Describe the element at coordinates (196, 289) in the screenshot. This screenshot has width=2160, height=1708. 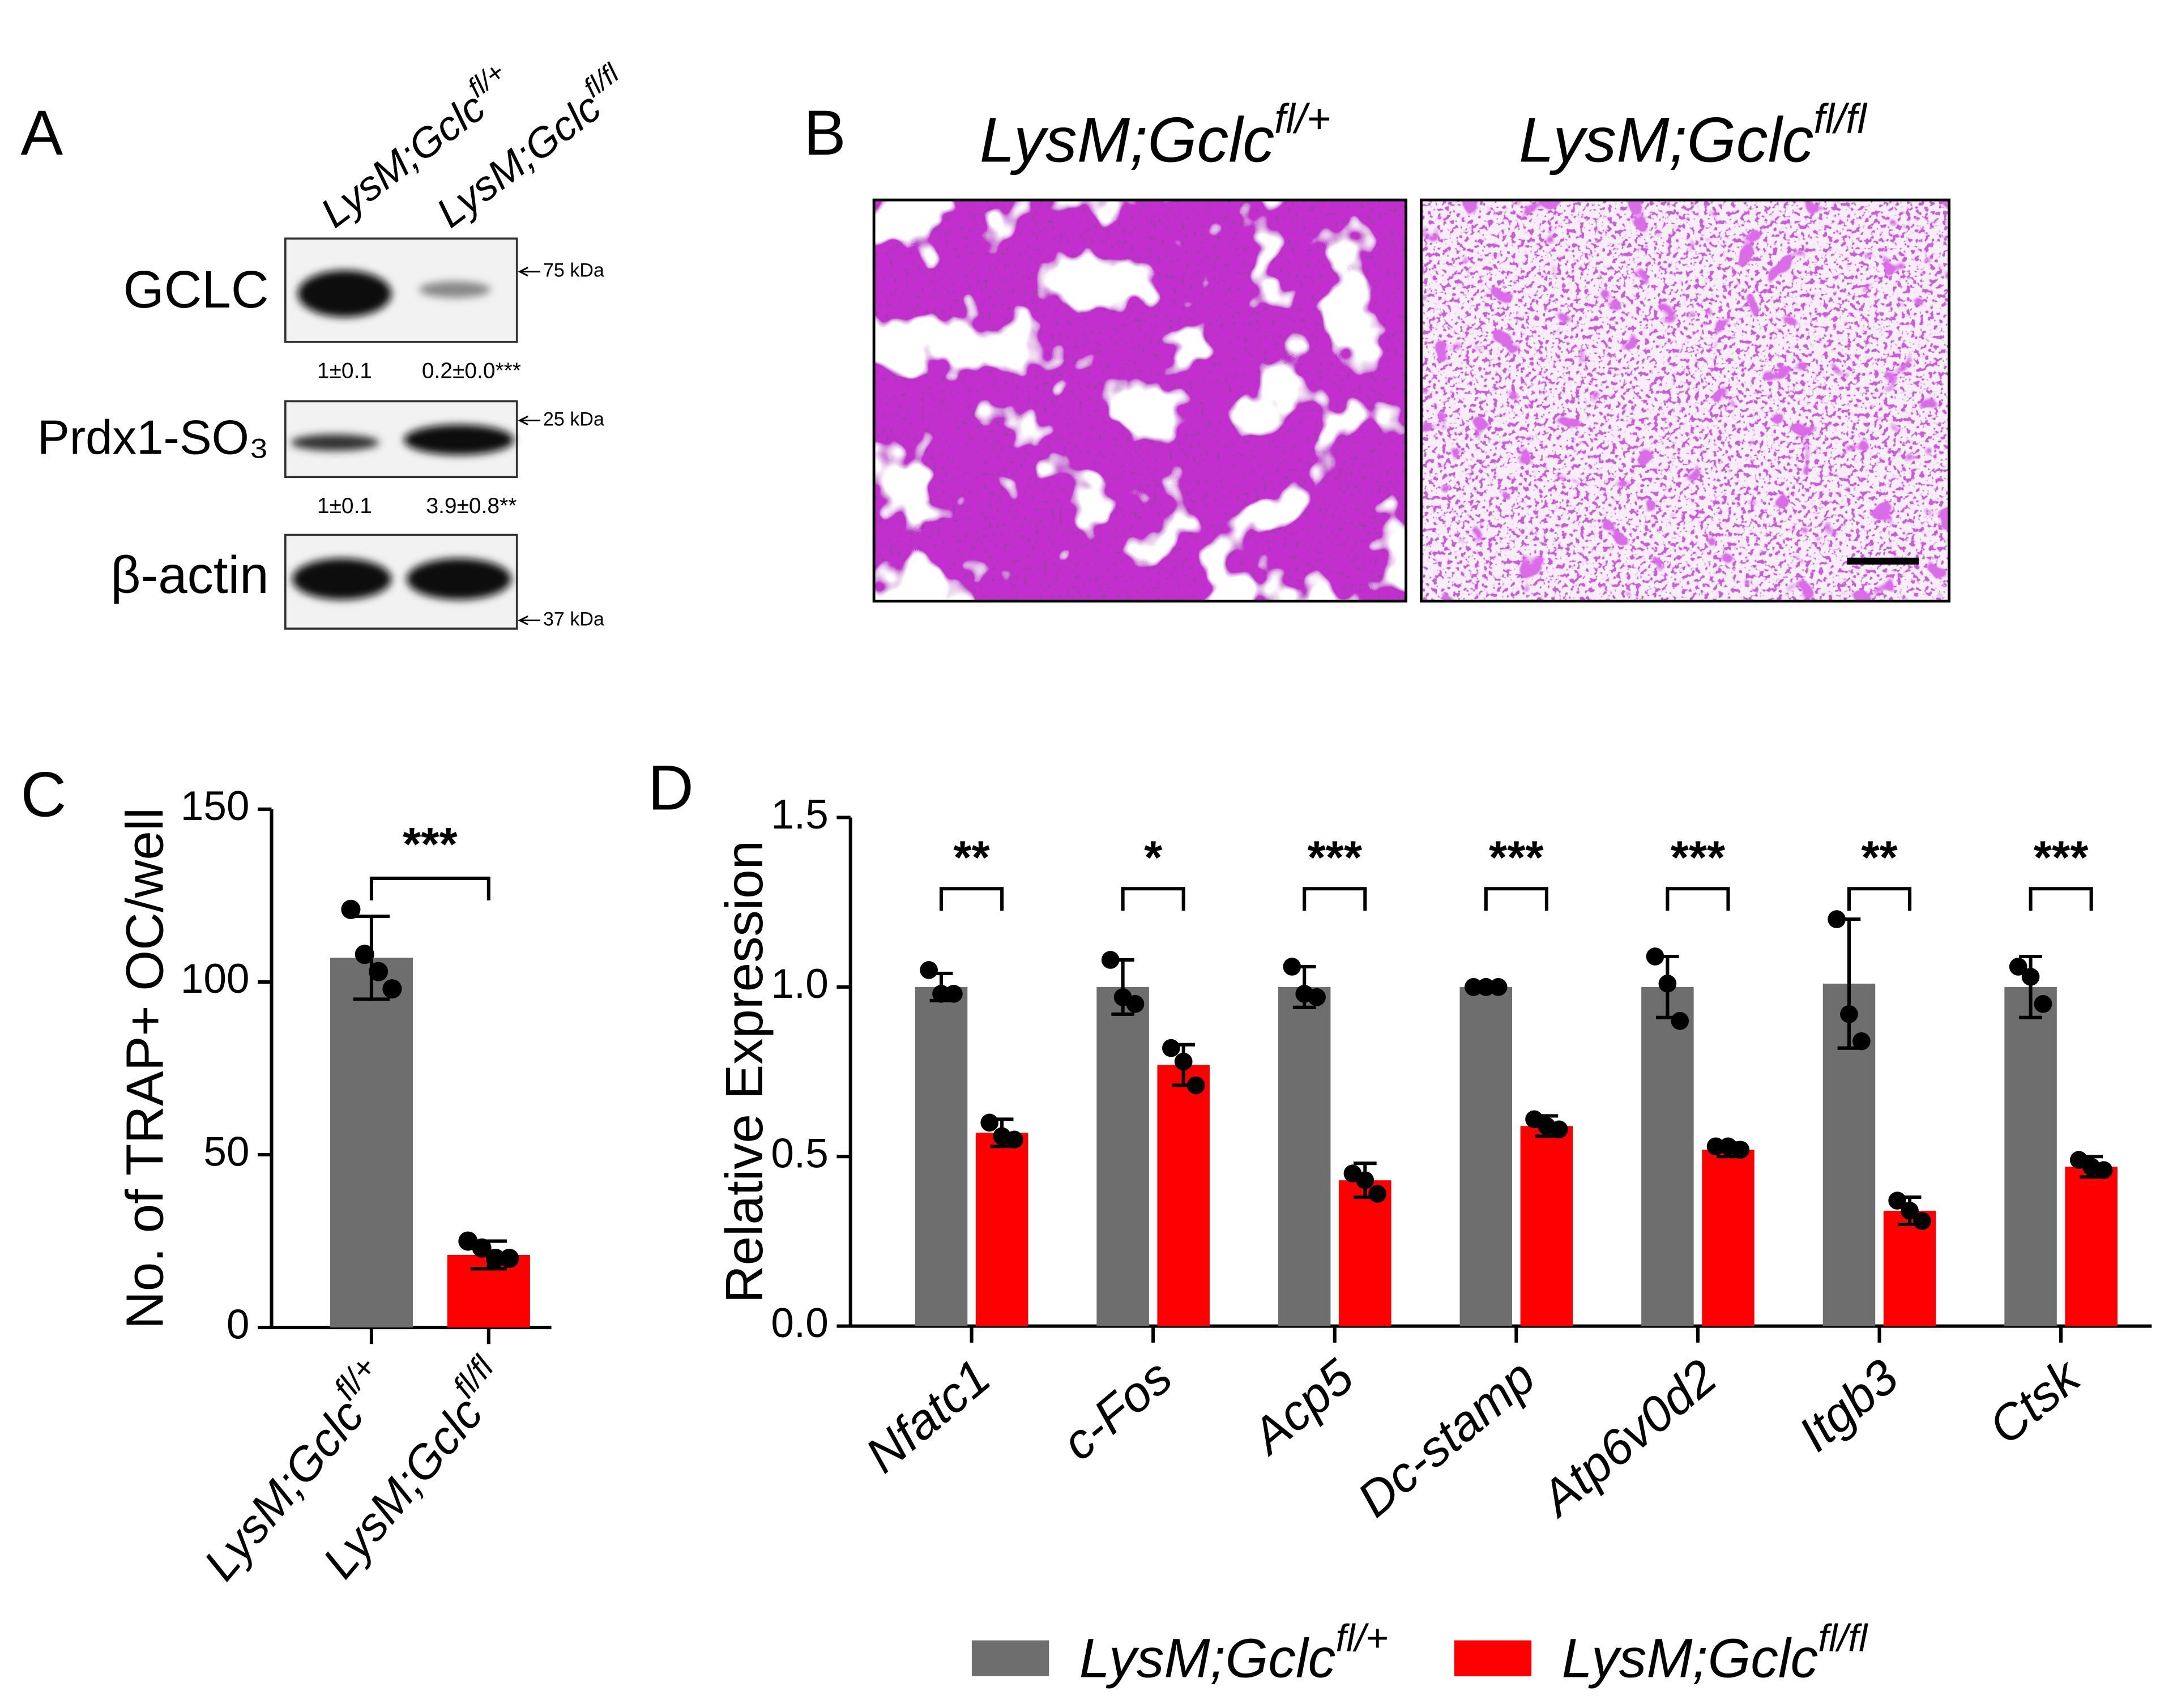
I see `blot-label: GCLC` at that location.